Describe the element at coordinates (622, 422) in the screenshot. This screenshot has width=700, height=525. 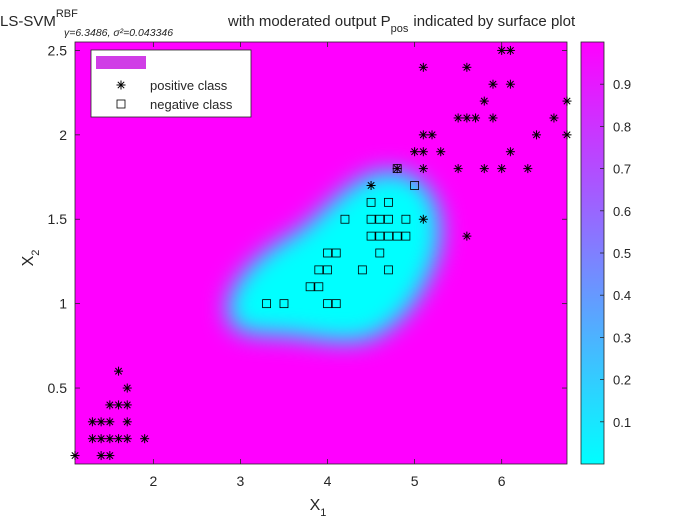
I see `colorbar-tick-label: 0.1` at that location.